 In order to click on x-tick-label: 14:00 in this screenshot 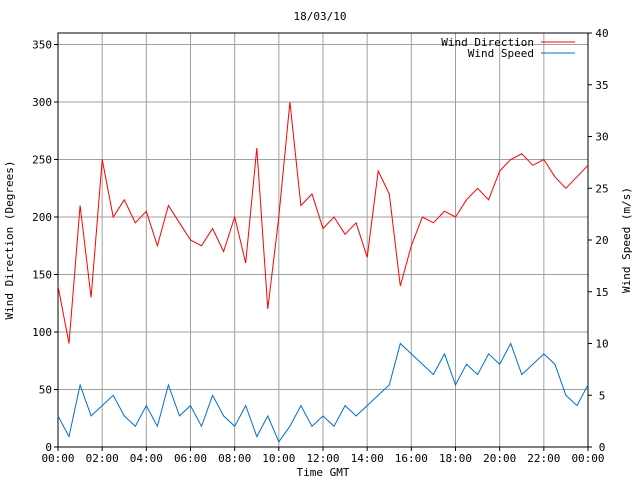, I will do `click(367, 458)`.